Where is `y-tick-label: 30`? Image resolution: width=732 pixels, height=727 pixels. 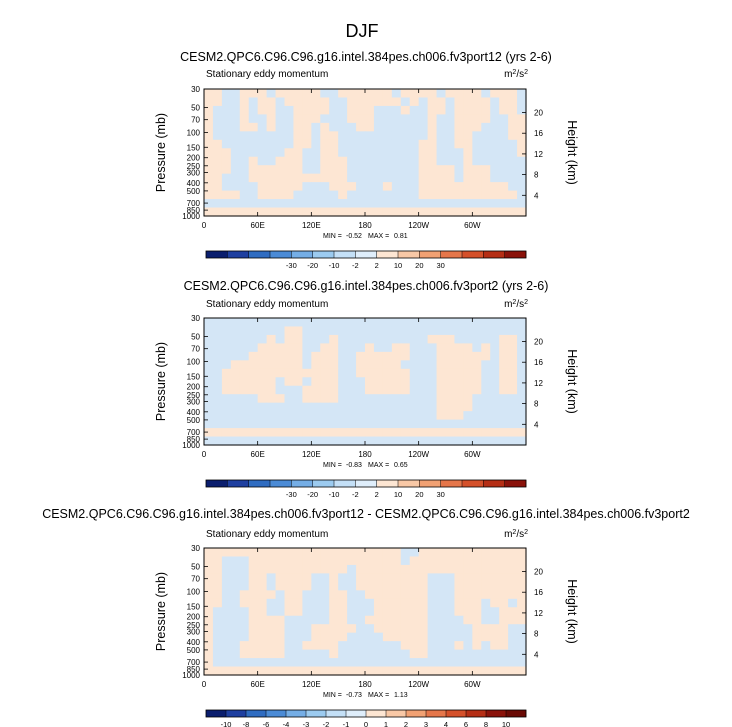
y-tick-label: 30 is located at coordinates (195, 318).